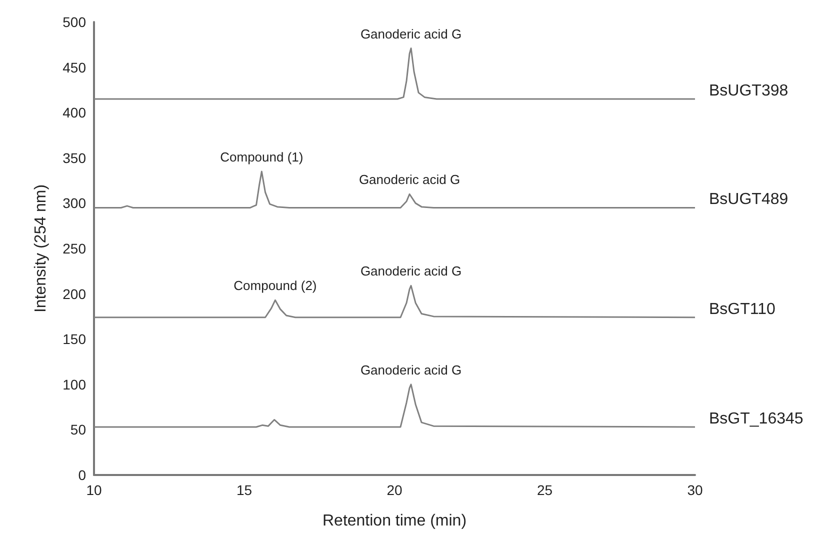  Describe the element at coordinates (41, 248) in the screenshot. I see `y-axis-title: Intensity (254 nm)` at that location.